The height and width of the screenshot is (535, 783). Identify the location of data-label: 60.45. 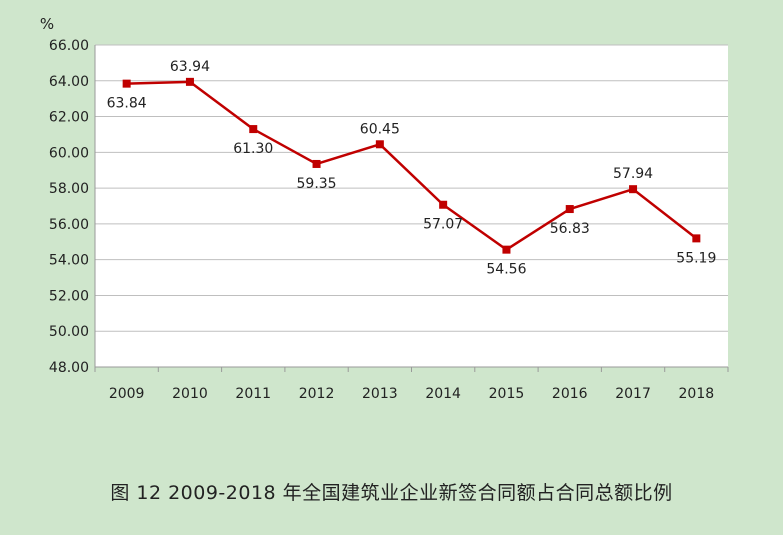
(380, 129).